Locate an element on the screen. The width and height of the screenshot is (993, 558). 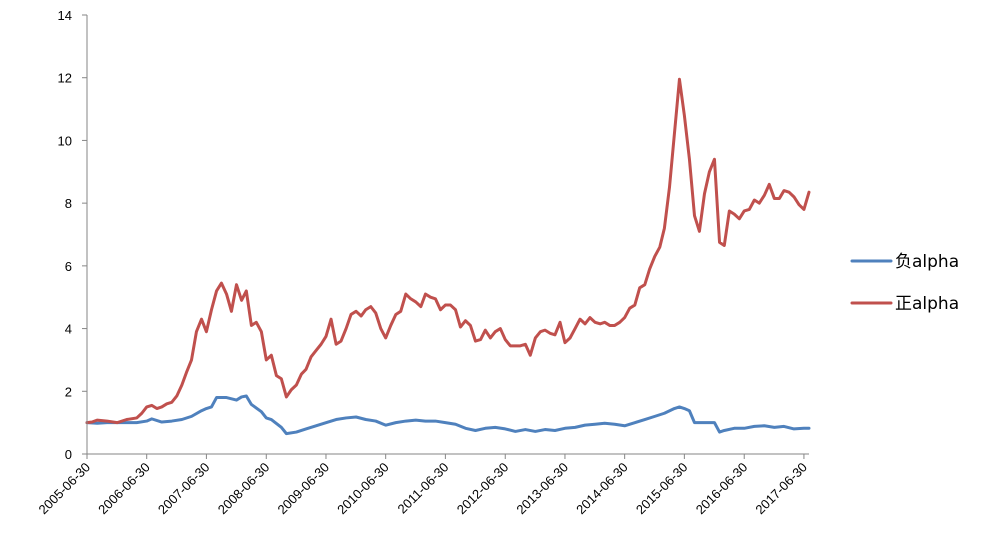
y-tick-label: 4 is located at coordinates (68, 329).